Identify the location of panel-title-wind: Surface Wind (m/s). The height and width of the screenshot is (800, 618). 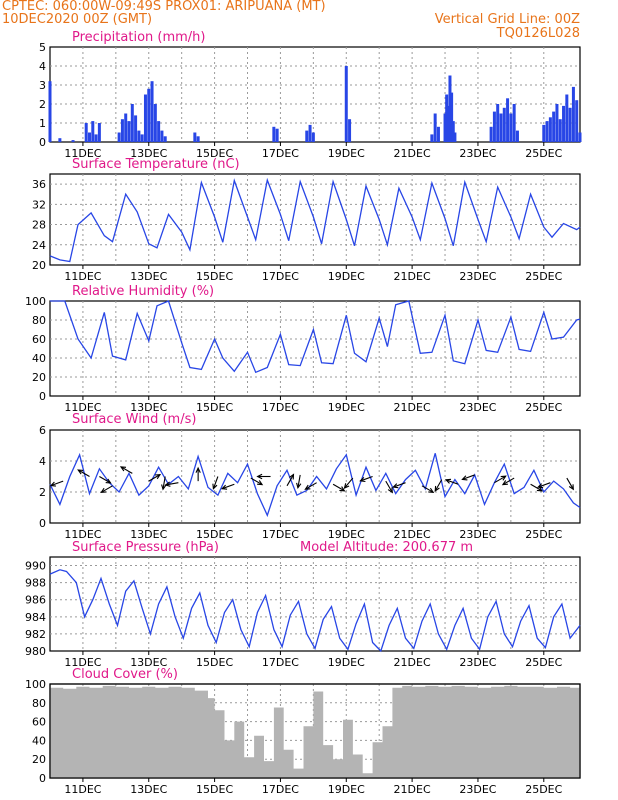
(134, 419).